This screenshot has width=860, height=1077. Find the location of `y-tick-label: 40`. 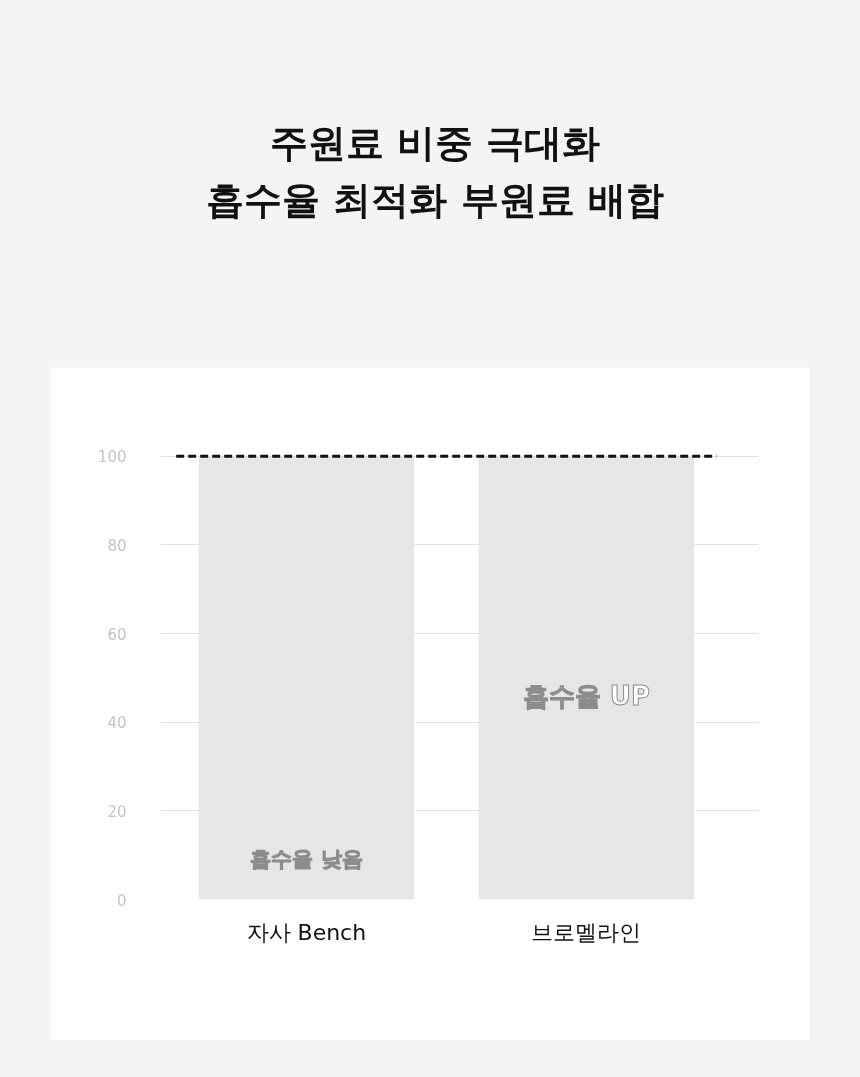

y-tick-label: 40 is located at coordinates (117, 723).